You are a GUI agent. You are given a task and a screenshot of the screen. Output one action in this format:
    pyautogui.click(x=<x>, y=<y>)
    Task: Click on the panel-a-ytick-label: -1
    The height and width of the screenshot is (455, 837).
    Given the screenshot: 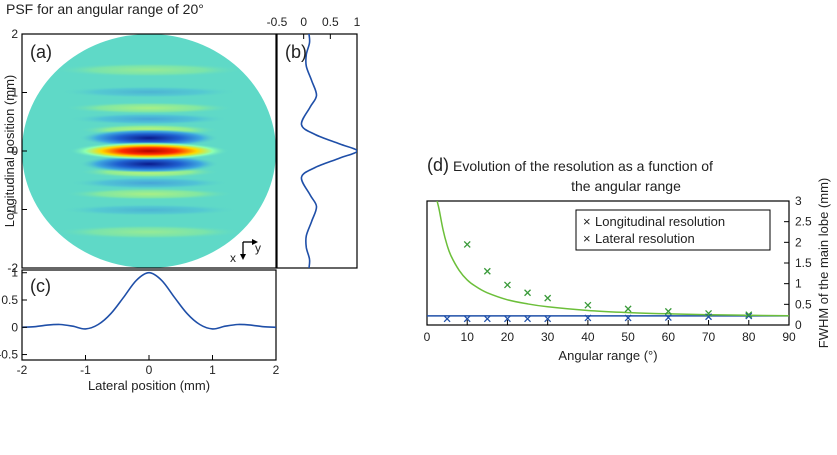 What is the action you would take?
    pyautogui.click(x=12, y=210)
    